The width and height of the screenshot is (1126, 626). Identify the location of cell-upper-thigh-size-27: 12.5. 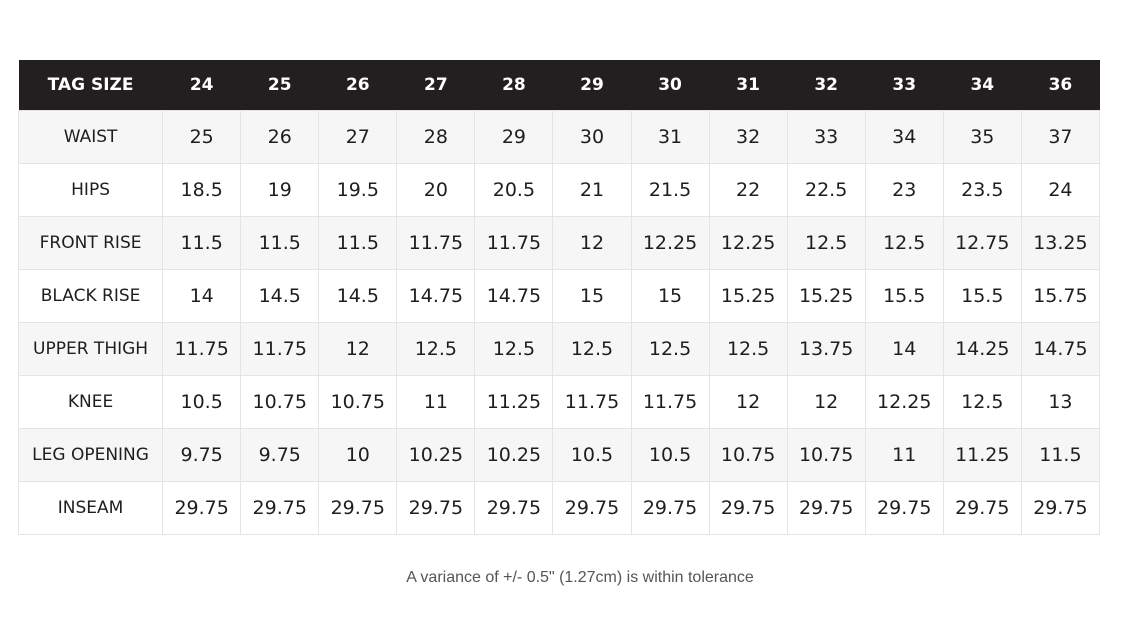
(436, 349).